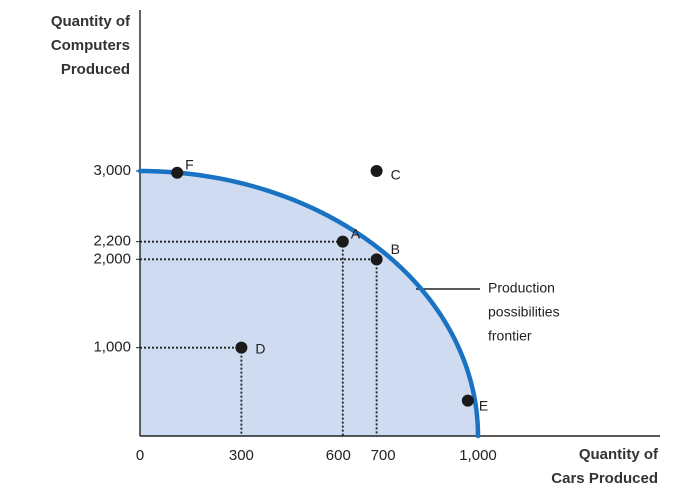  Describe the element at coordinates (478, 455) in the screenshot. I see `x-tick-label: 1,000` at that location.